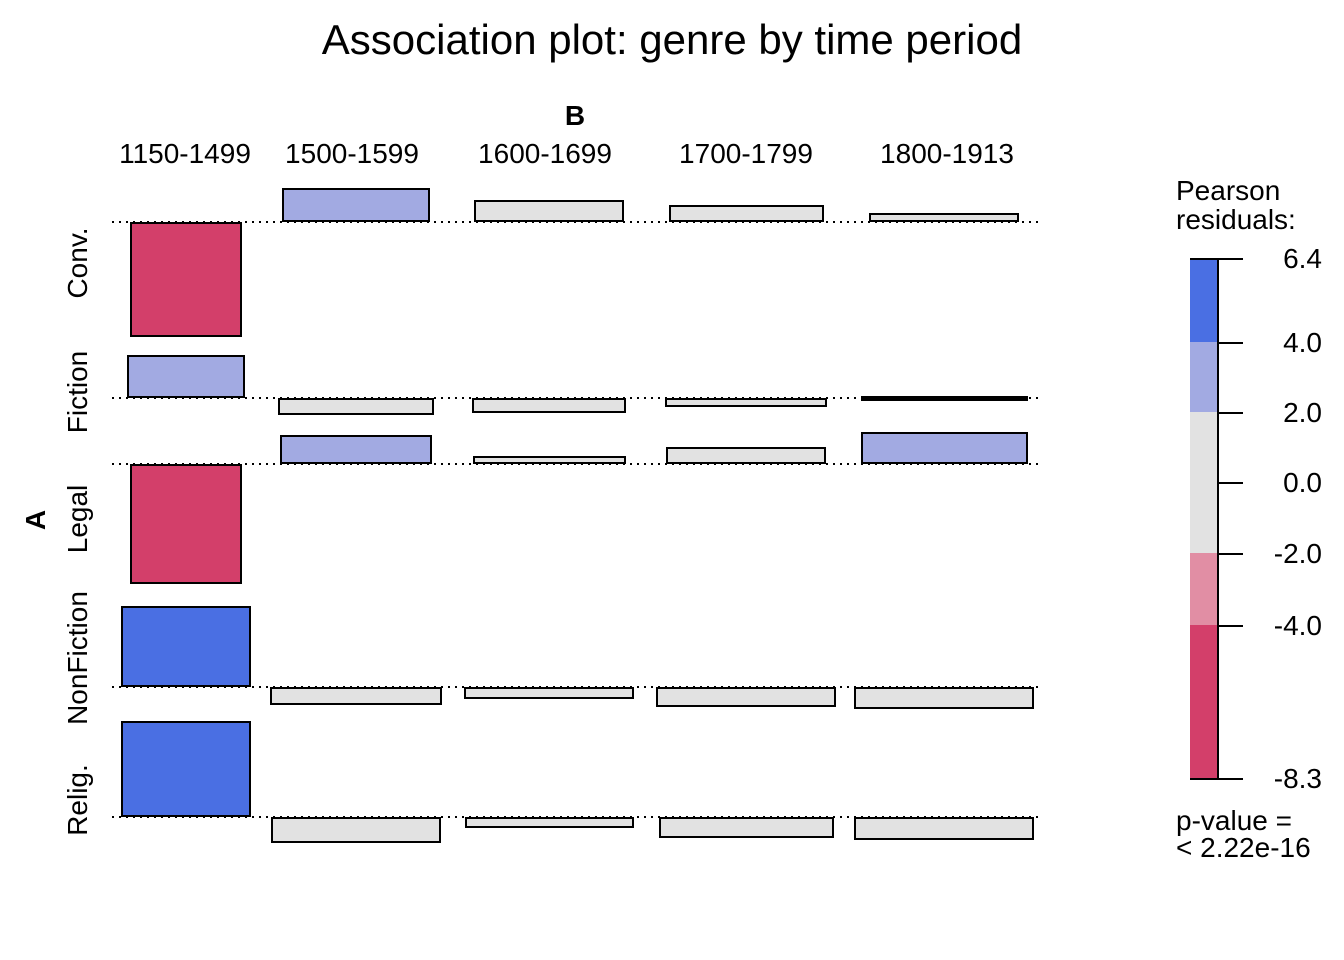 This screenshot has width=1344, height=960. Describe the element at coordinates (1228, 190) in the screenshot. I see `legend-title-line: Pearson` at that location.